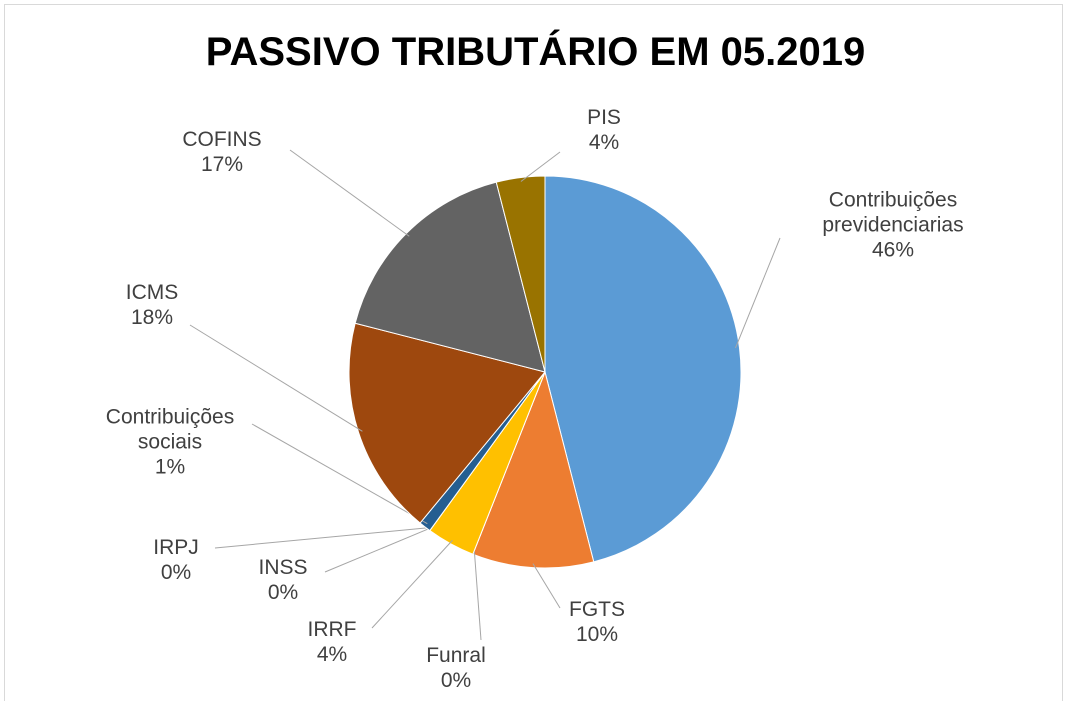  What do you see at coordinates (152, 305) in the screenshot?
I see `data-label: ICMS 18%` at bounding box center [152, 305].